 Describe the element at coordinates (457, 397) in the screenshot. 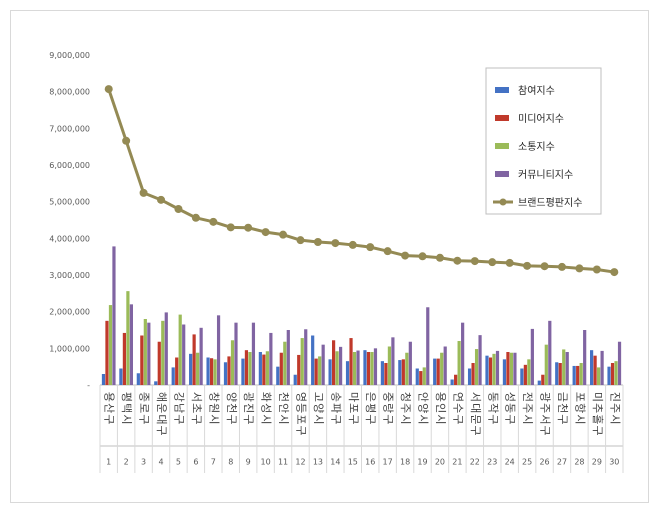

I see `category-label-char: 연` at that location.